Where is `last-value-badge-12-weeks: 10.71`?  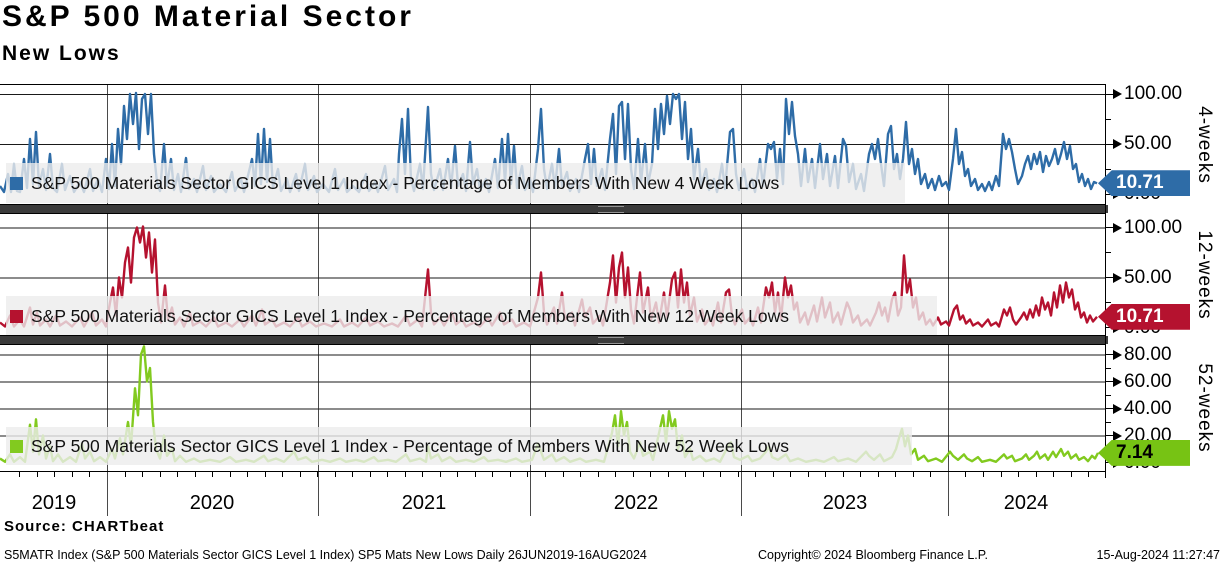
last-value-badge-12-weeks: 10.71 is located at coordinates (1144, 316).